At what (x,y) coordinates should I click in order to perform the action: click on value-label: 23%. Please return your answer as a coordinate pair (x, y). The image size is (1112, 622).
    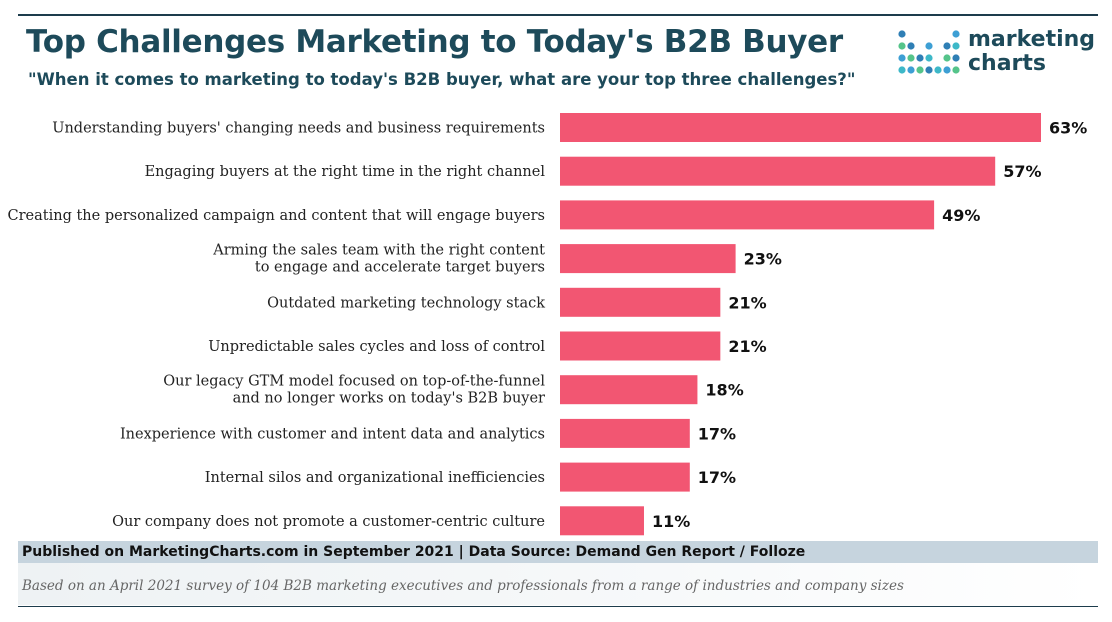
    Looking at the image, I should click on (763, 259).